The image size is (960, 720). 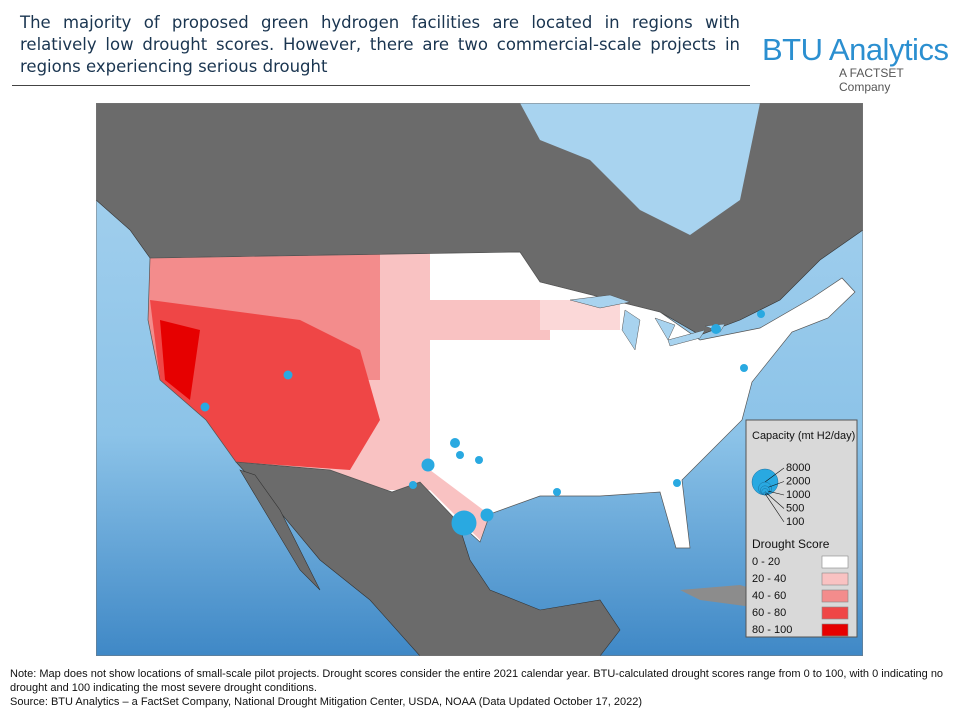 I want to click on logo: BTU Analytics A FACTSET Company, so click(x=857, y=63).